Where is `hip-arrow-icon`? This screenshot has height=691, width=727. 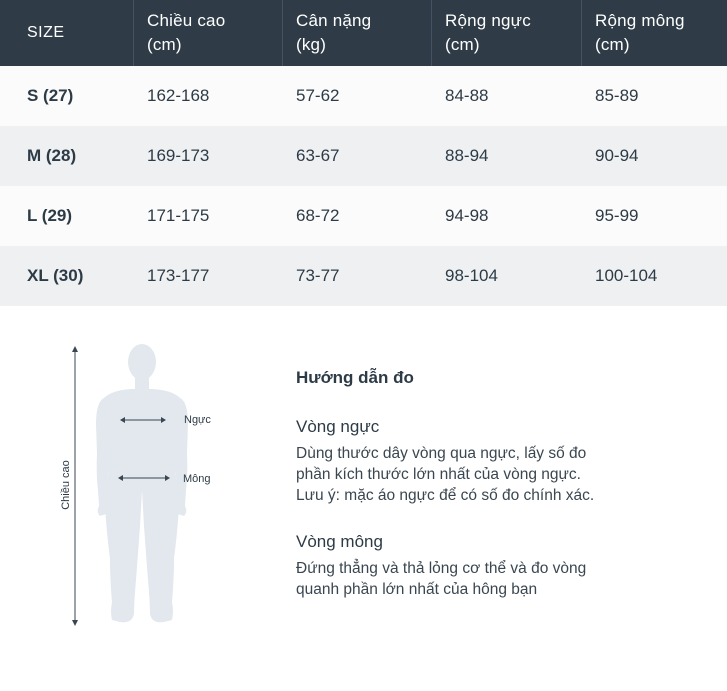
hip-arrow-icon is located at coordinates (144, 478).